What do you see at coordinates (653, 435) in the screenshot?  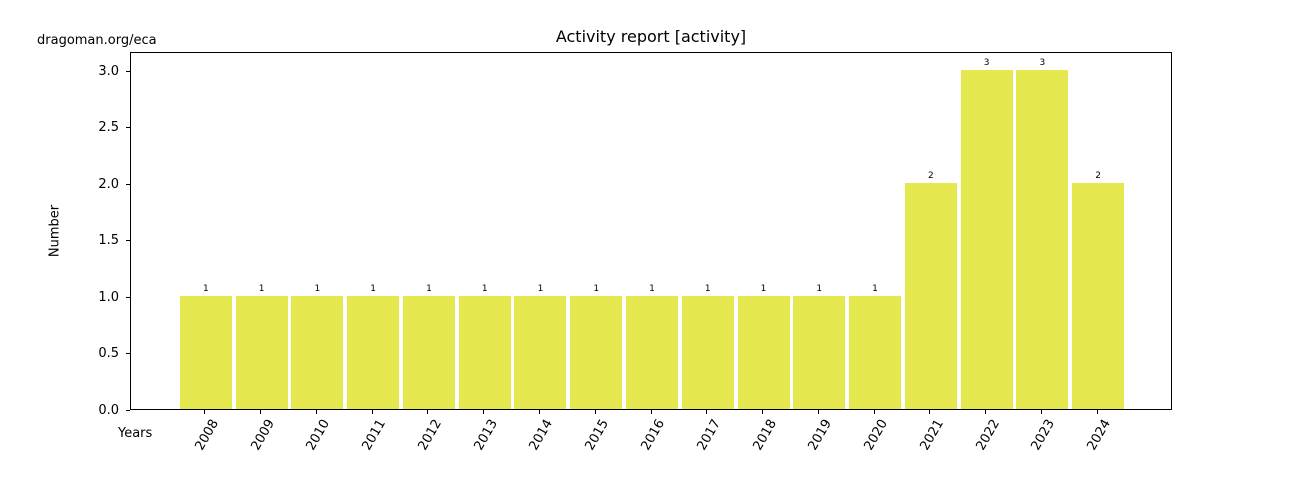 I see `x-tick-label: 2016` at bounding box center [653, 435].